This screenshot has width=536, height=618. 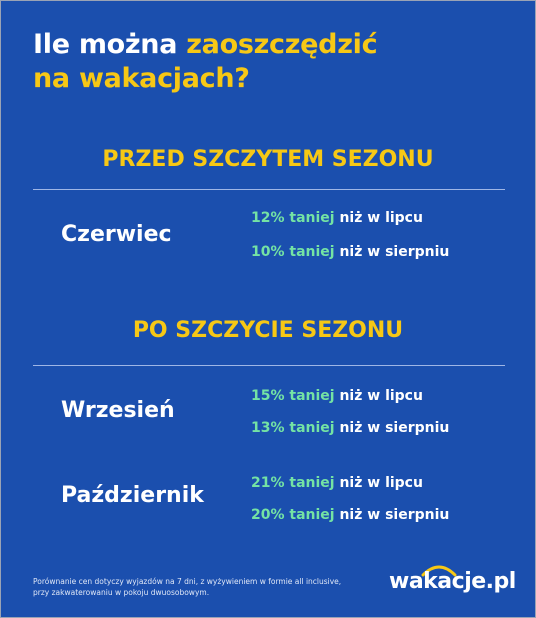 I want to click on title-text: Ile można, so click(x=110, y=44).